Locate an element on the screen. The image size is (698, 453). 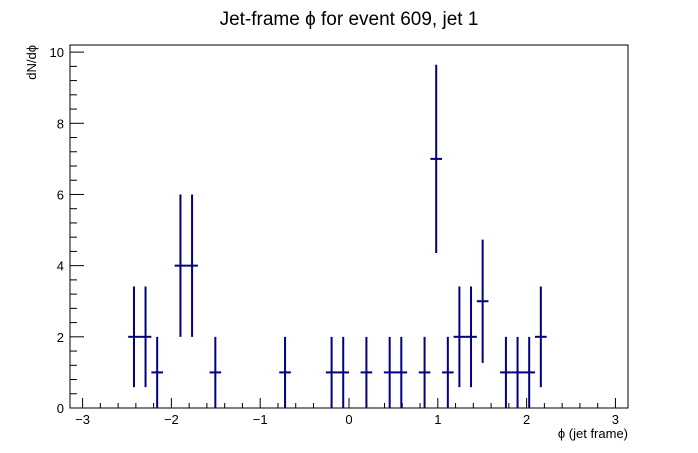
y-axis-label: dN/dϕ is located at coordinates (31, 62).